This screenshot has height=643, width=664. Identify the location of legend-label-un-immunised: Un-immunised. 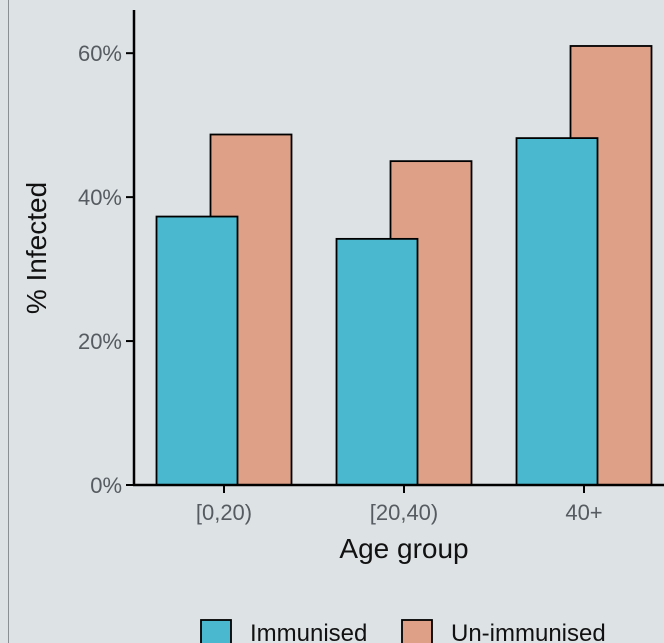
(528, 631).